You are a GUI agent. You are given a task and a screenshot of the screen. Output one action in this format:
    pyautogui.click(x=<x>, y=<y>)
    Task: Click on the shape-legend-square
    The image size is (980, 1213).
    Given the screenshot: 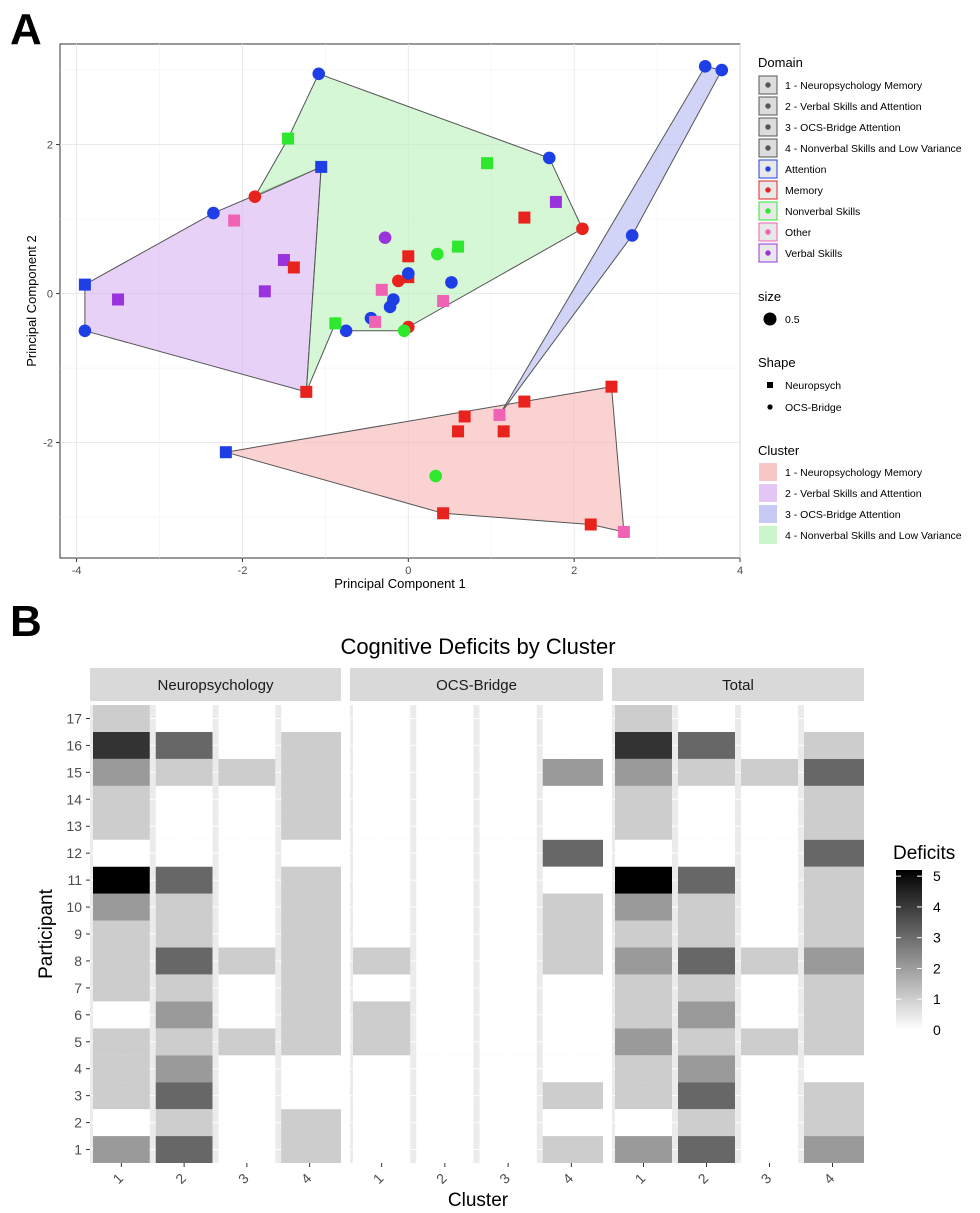 What is the action you would take?
    pyautogui.click(x=770, y=385)
    